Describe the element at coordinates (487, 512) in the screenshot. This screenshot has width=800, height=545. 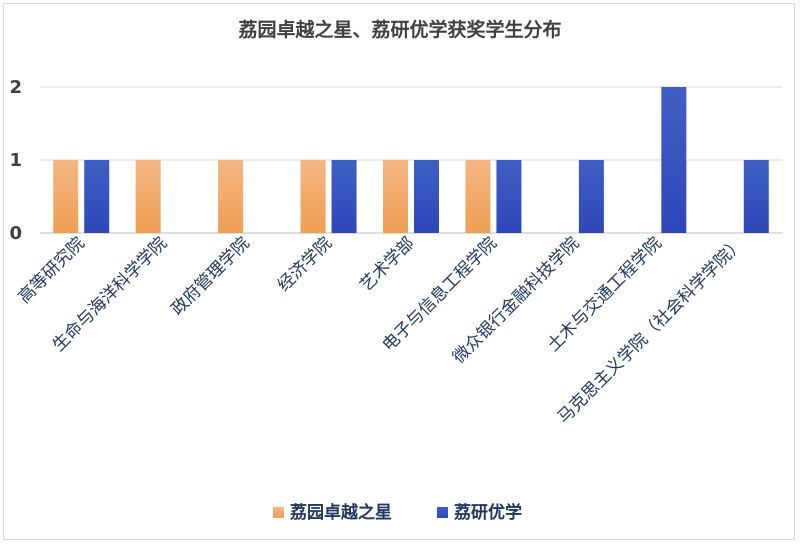
I see `legend-label: 荔研优学` at that location.